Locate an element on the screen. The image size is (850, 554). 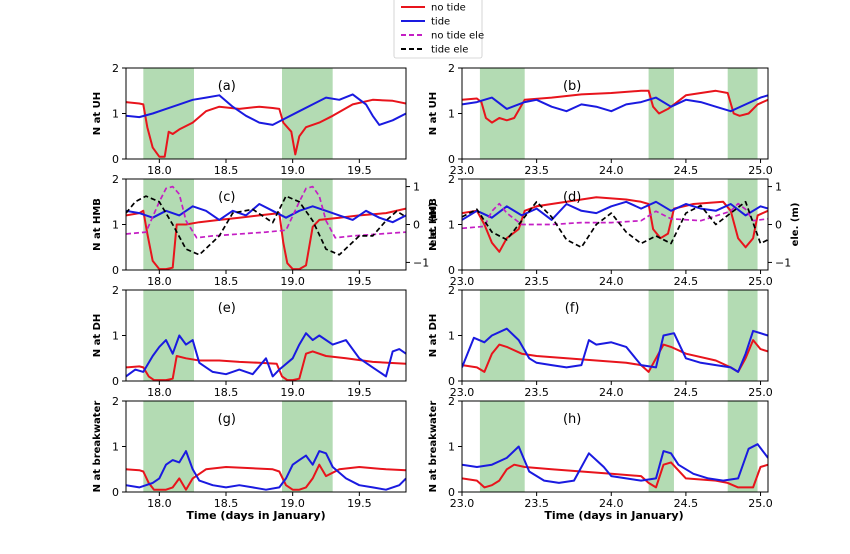
legend-label-3: tide ele is located at coordinates (449, 50).